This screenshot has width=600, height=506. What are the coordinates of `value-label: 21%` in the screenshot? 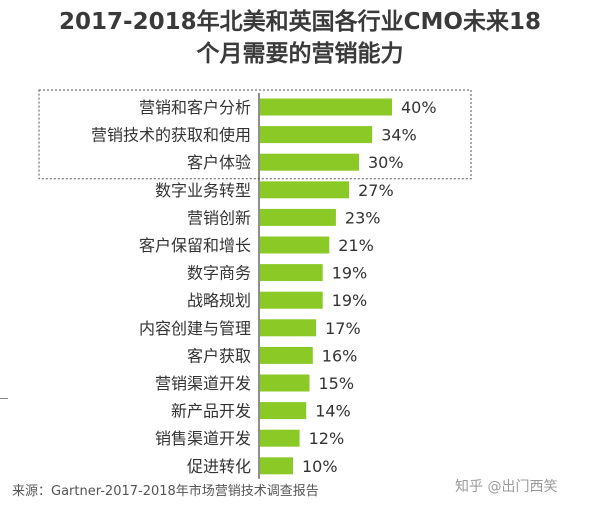 It's located at (356, 245).